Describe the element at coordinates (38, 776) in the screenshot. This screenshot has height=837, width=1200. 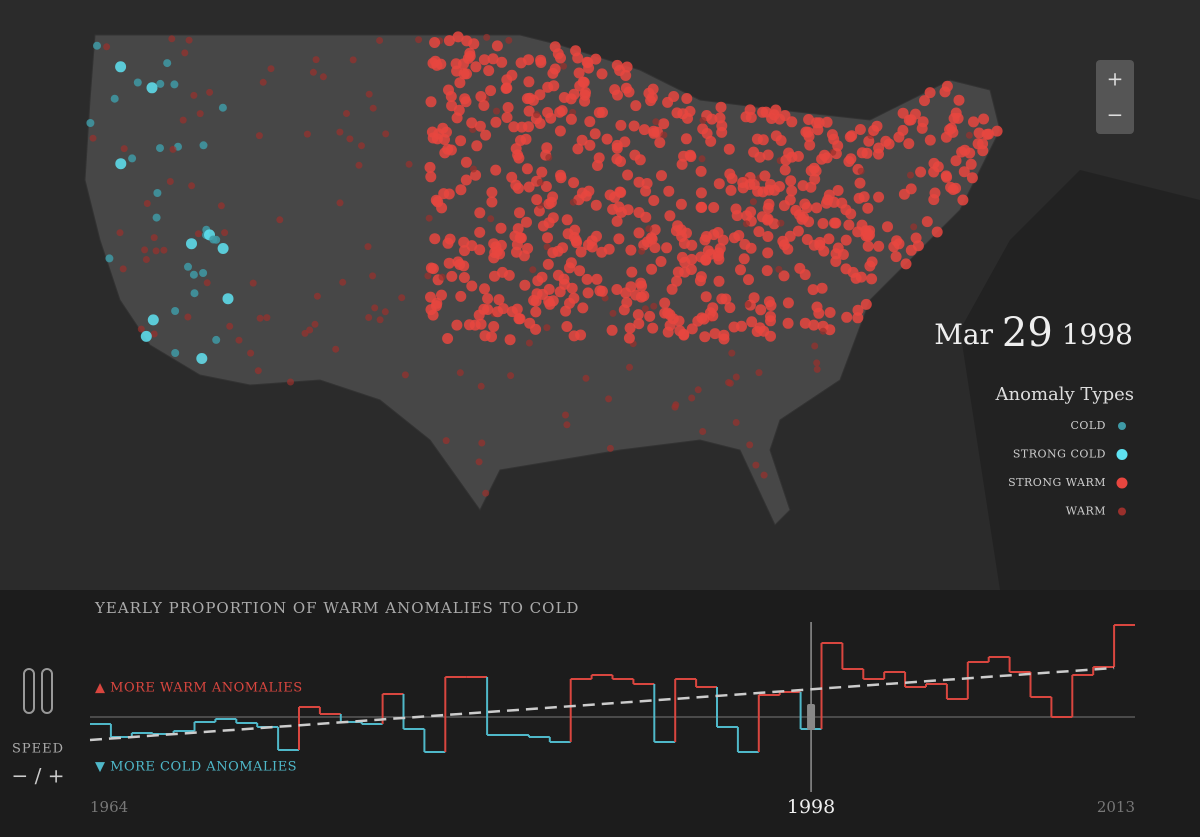
I see `speed-control: − / +` at that location.